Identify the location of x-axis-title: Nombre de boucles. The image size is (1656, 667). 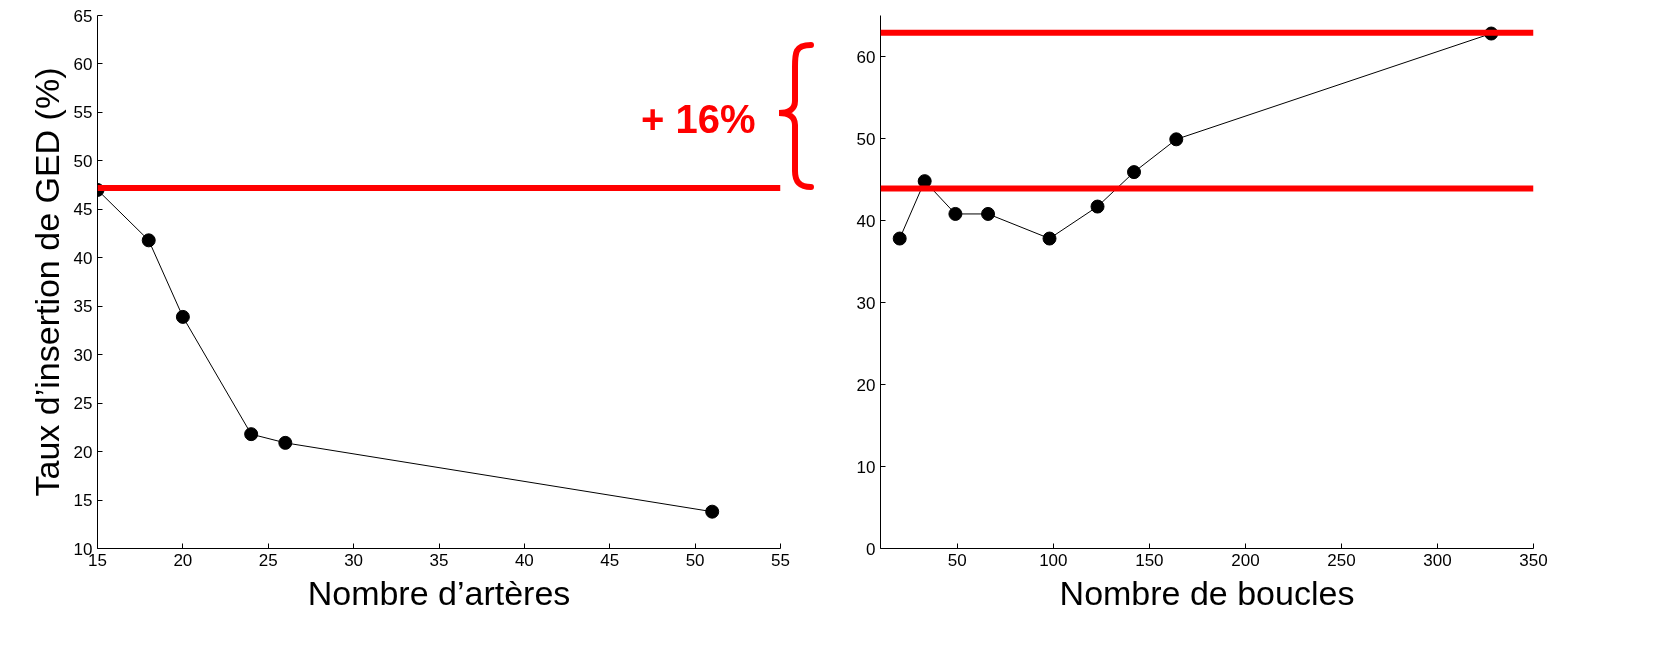
(1207, 592).